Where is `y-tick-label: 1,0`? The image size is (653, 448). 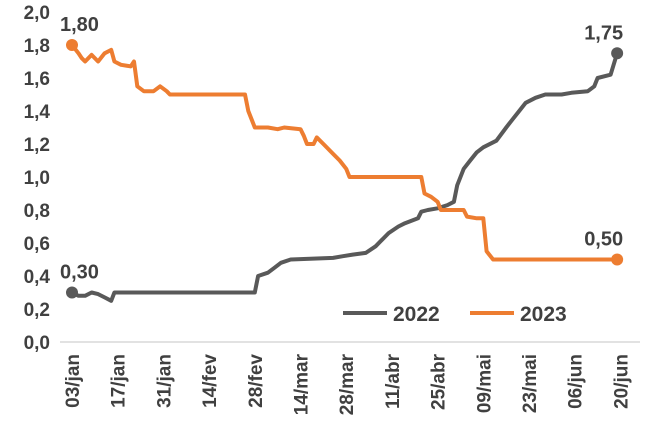
y-tick-label: 1,0 is located at coordinates (37, 178).